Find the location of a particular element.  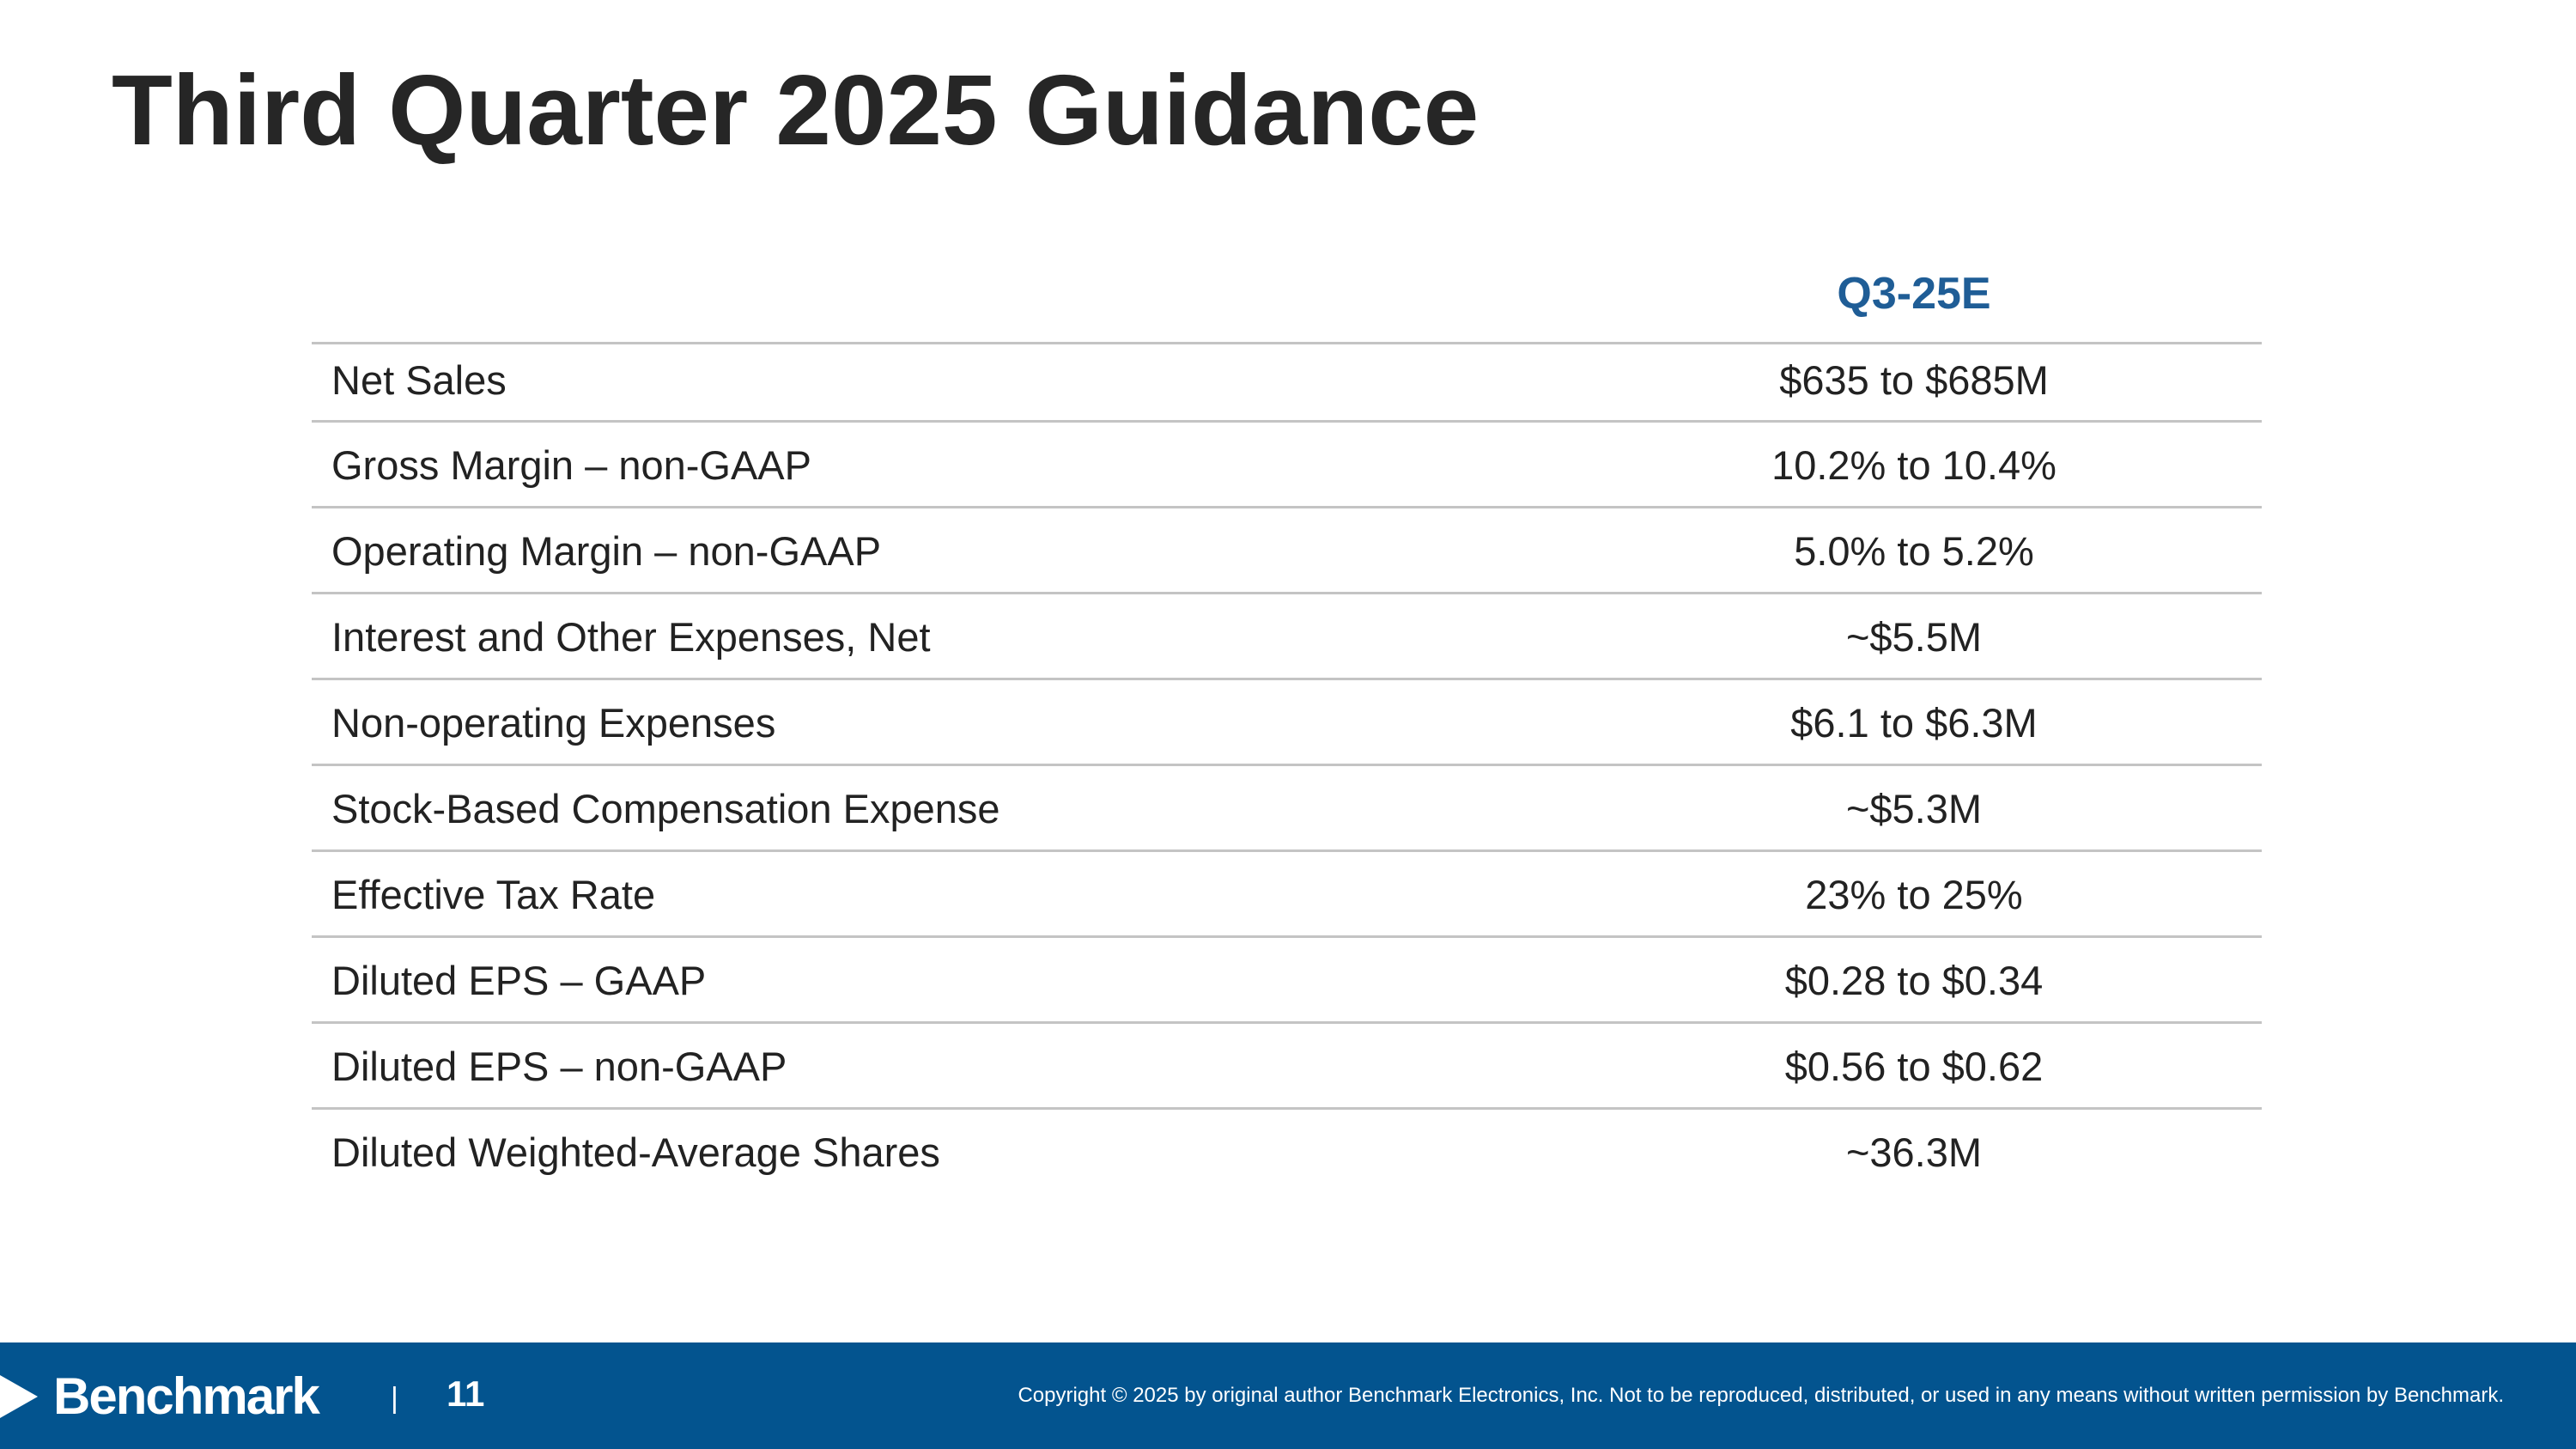

table-row: Gross Margin – non-GAAP 10.2% to 10.4% is located at coordinates (1287, 463).